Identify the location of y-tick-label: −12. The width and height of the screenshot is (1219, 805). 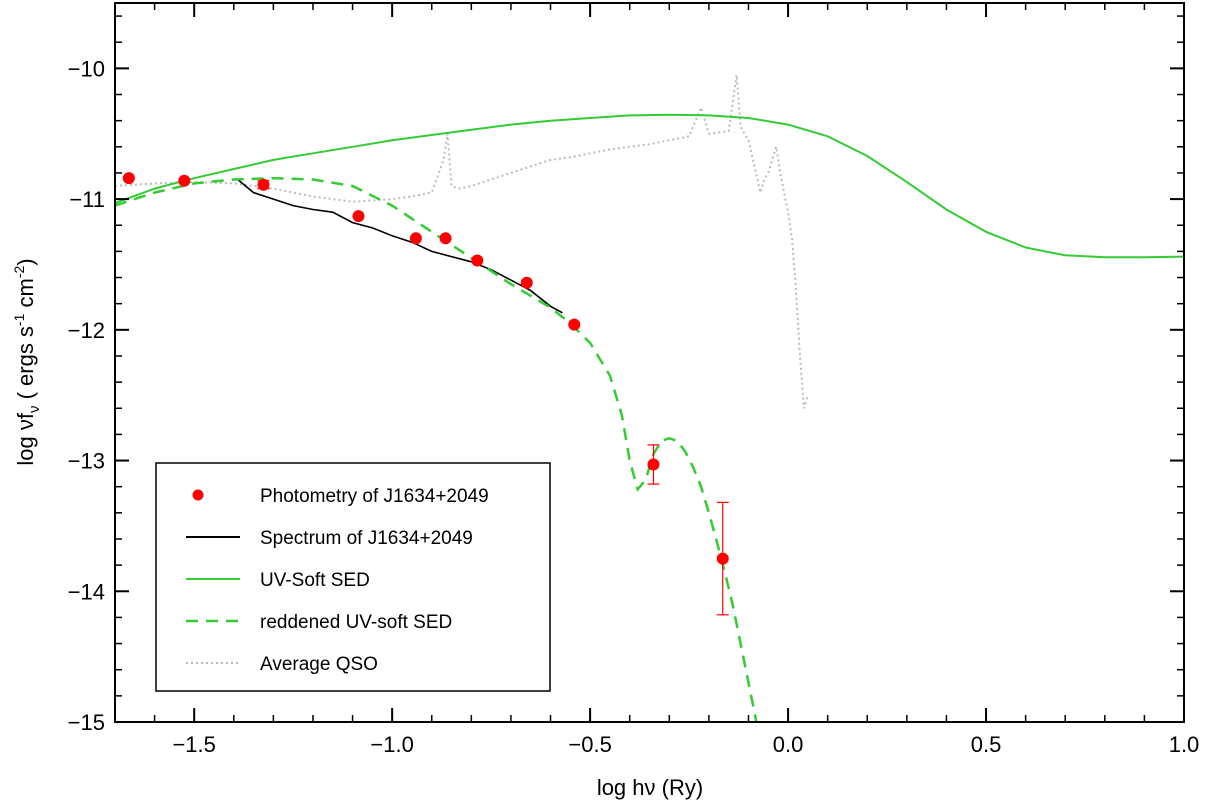
(86, 330).